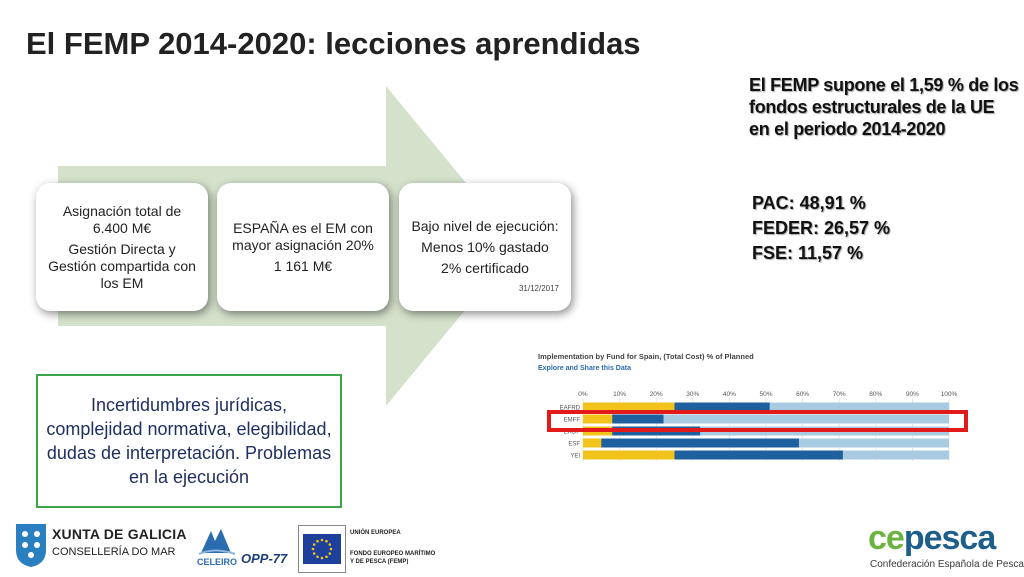 Image resolution: width=1024 pixels, height=577 pixels. I want to click on celeiro-logo-icon, so click(217, 542).